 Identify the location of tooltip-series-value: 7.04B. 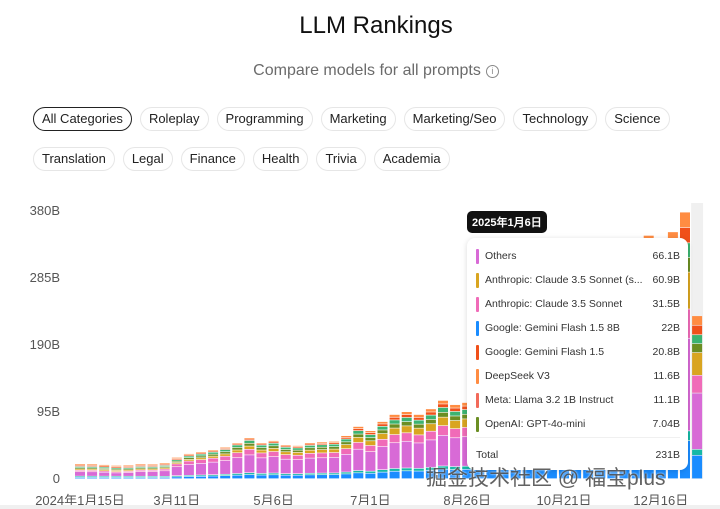
(666, 424).